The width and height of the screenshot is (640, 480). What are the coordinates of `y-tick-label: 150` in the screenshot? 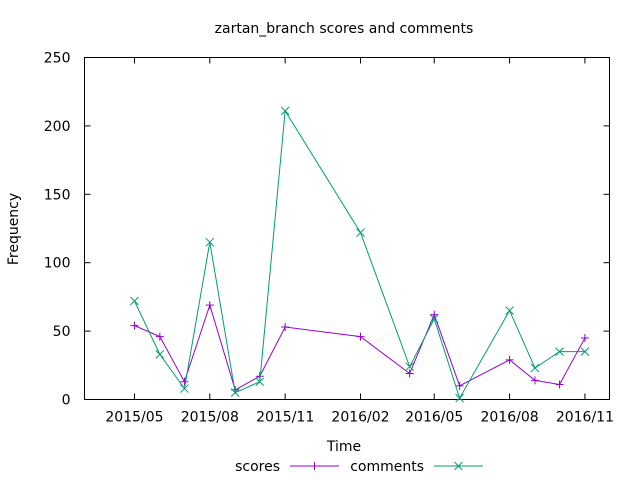 It's located at (57, 195).